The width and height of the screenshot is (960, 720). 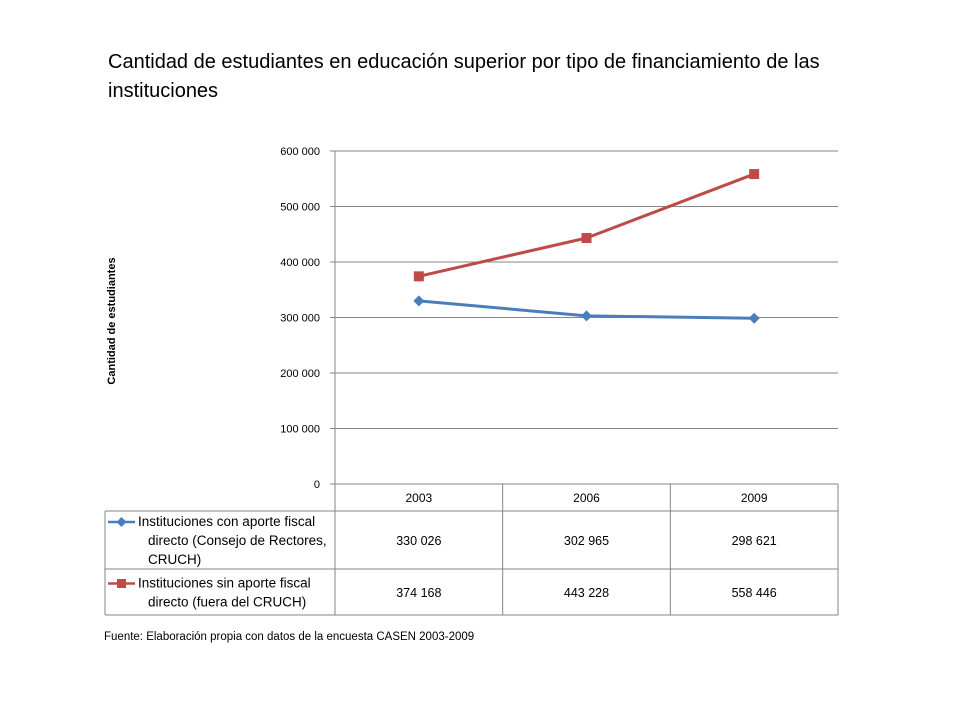 What do you see at coordinates (586, 498) in the screenshot?
I see `x-category-label: 2006` at bounding box center [586, 498].